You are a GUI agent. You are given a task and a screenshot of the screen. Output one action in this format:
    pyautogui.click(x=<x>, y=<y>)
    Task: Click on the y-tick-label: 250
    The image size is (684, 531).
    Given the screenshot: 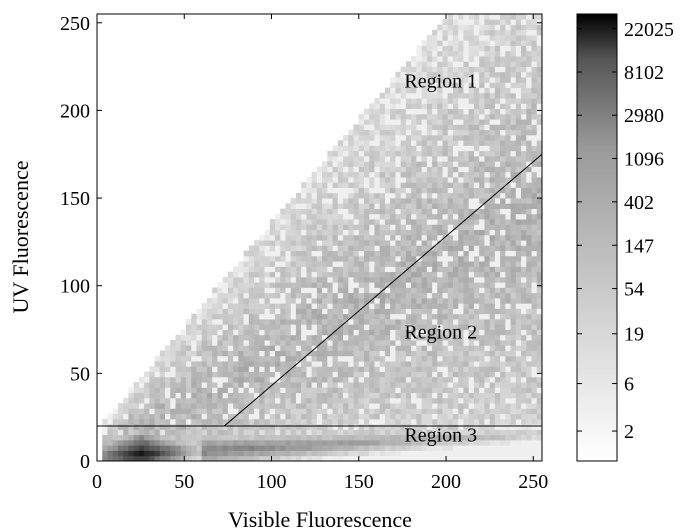 What is the action you would take?
    pyautogui.click(x=75, y=24)
    